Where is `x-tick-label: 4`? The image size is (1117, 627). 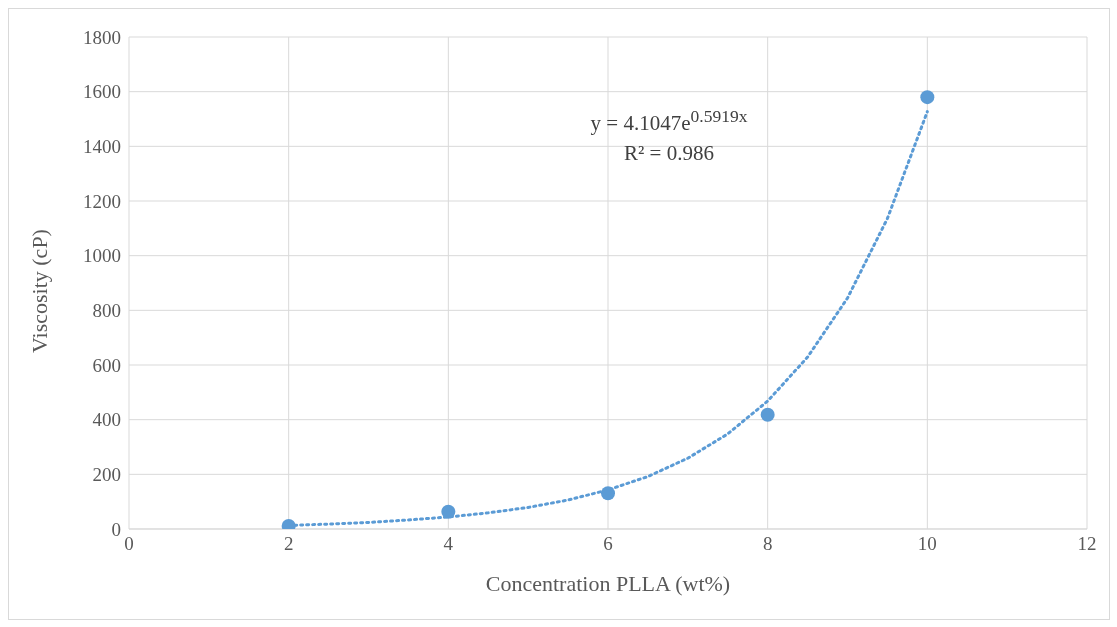
x-tick-label: 4 is located at coordinates (448, 544).